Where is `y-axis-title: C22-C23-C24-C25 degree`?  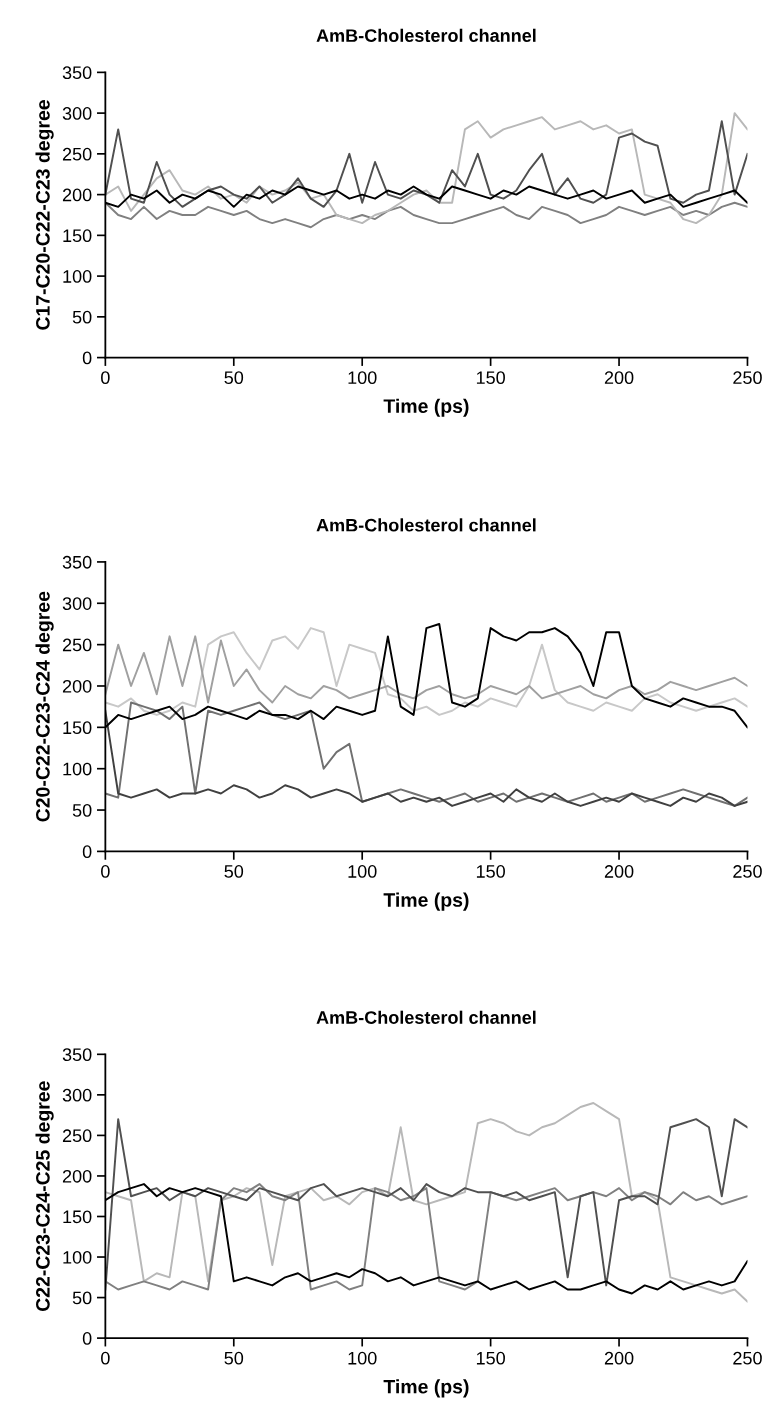
y-axis-title: C22-C23-C24-C25 degree is located at coordinates (44, 1196).